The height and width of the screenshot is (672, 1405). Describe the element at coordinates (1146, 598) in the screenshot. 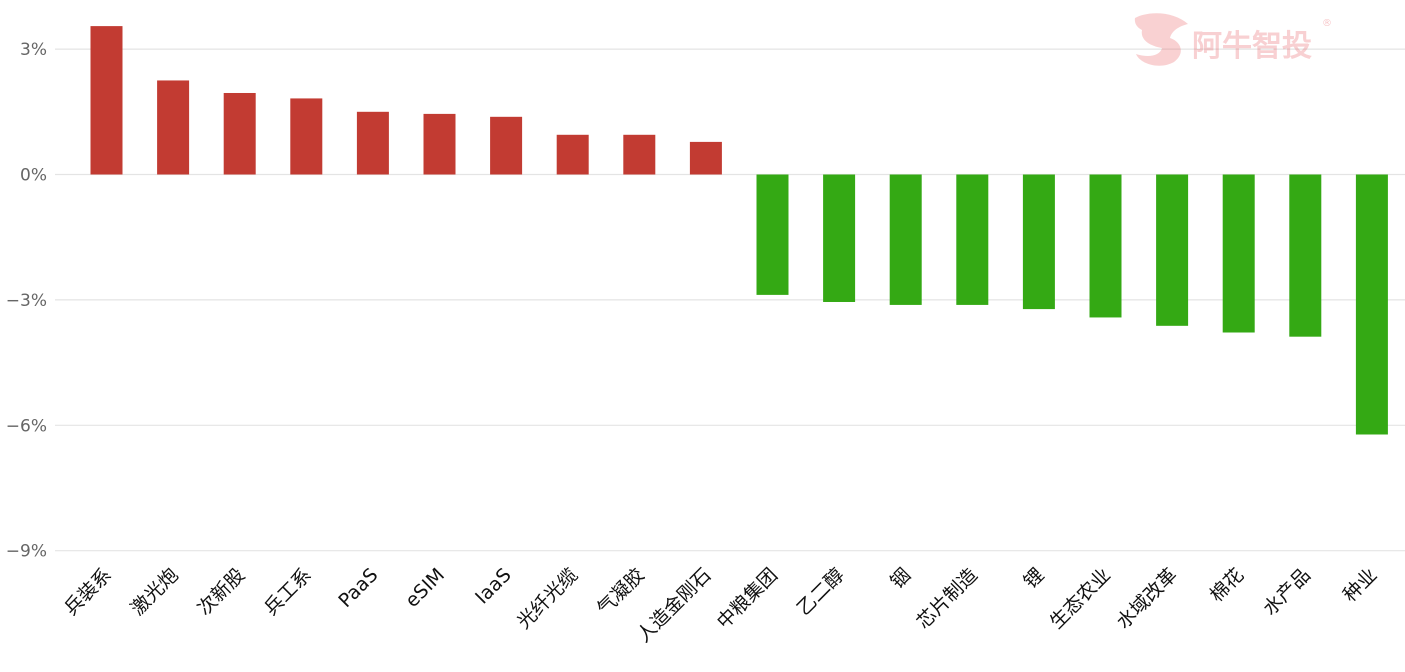

I see `x-tick-label: 水域改革` at that location.